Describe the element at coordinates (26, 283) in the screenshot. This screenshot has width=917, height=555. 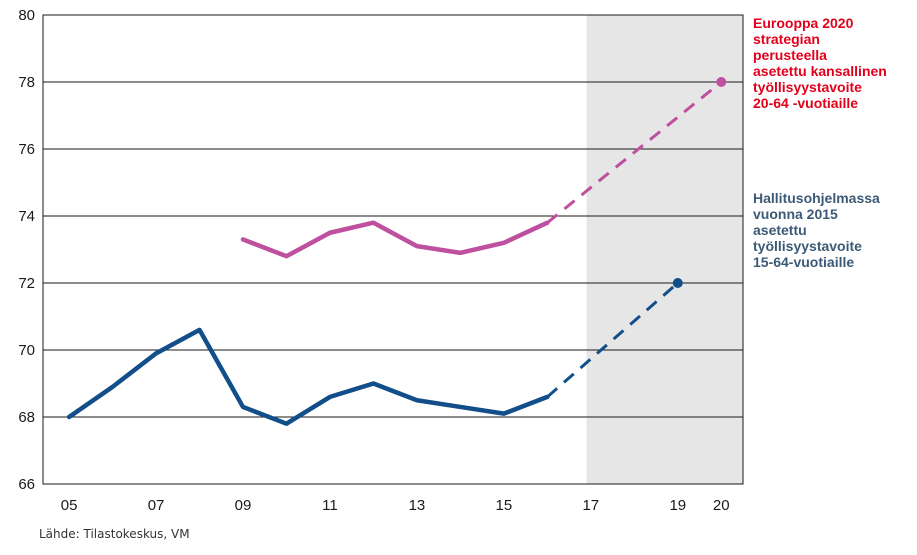
I see `y-tick-label: 72` at that location.